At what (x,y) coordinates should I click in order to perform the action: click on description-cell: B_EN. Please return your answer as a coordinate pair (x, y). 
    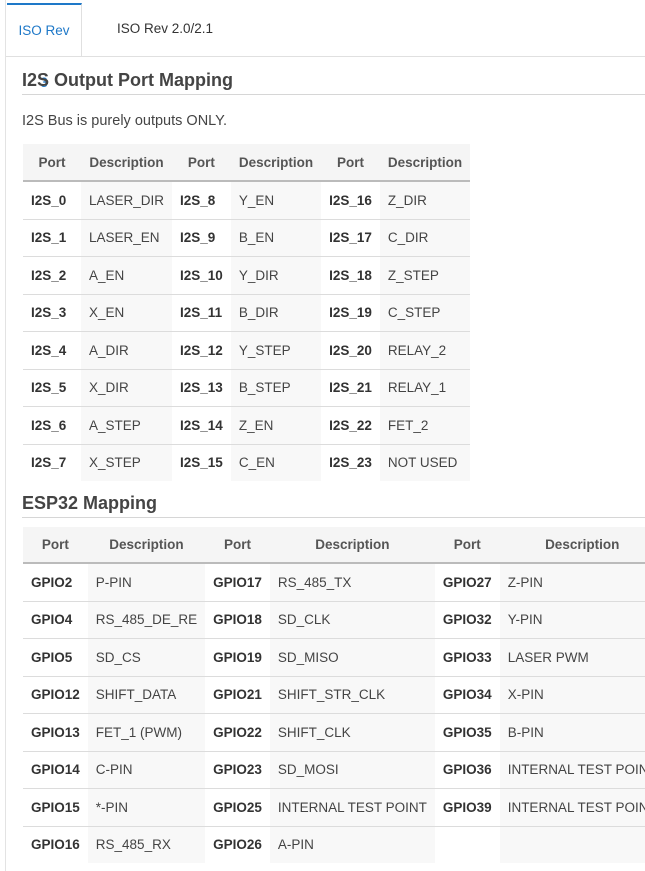
    Looking at the image, I should click on (276, 237).